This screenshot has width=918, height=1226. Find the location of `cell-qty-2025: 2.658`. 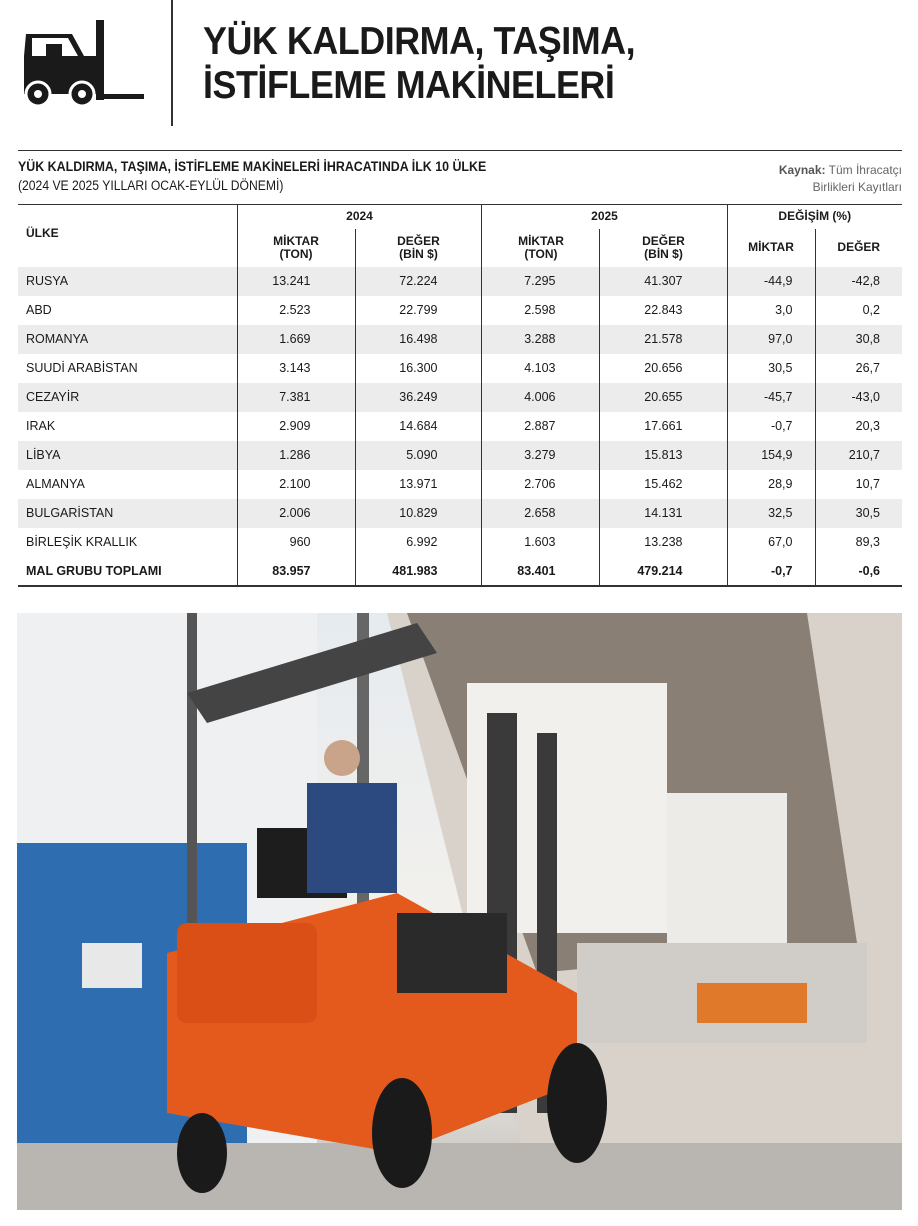

cell-qty-2025: 2.658 is located at coordinates (540, 513).